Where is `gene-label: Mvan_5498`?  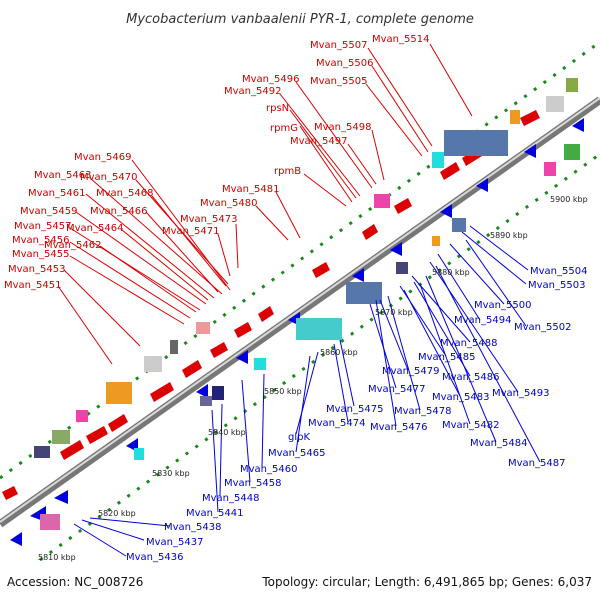 gene-label: Mvan_5498 is located at coordinates (342, 127).